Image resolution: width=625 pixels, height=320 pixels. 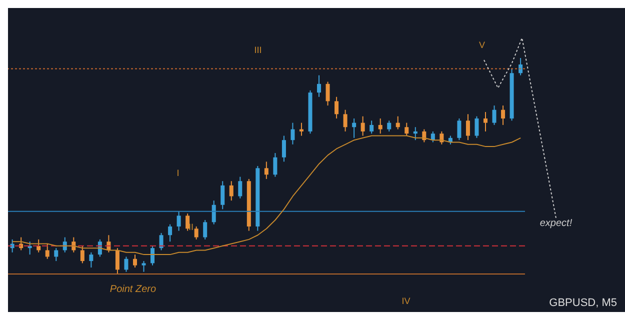 I want to click on text: IV, so click(x=406, y=301).